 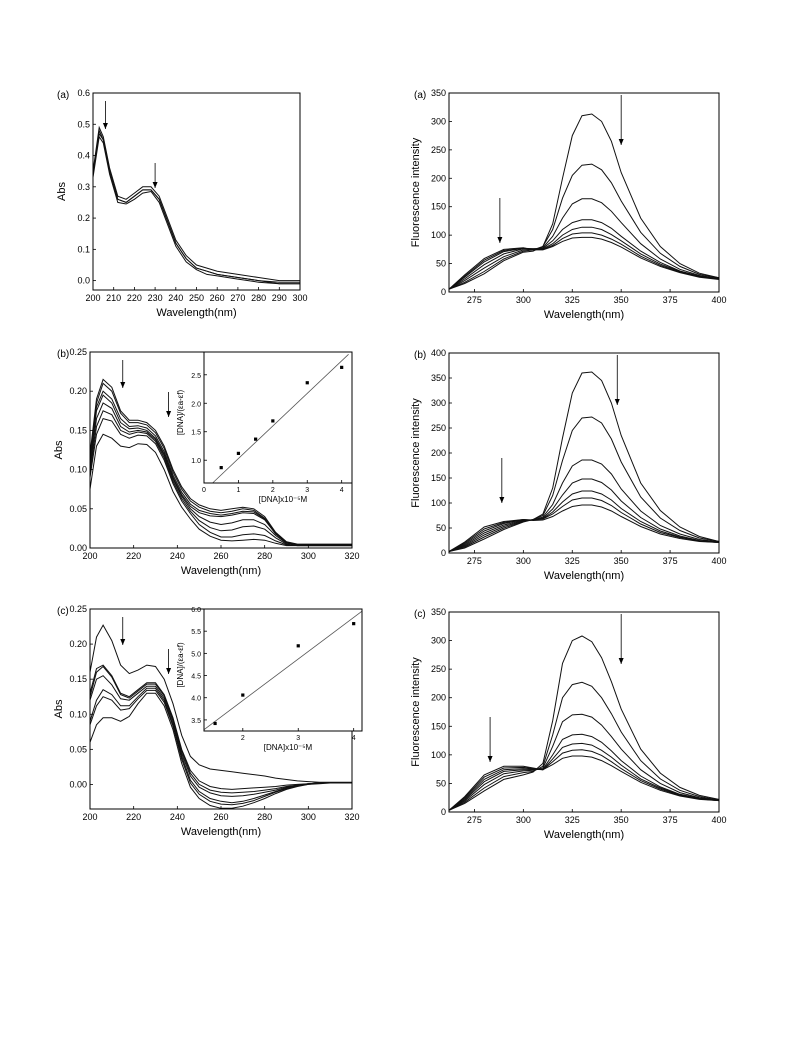 I want to click on uv-c-inset-fit-line, so click(x=283, y=670).